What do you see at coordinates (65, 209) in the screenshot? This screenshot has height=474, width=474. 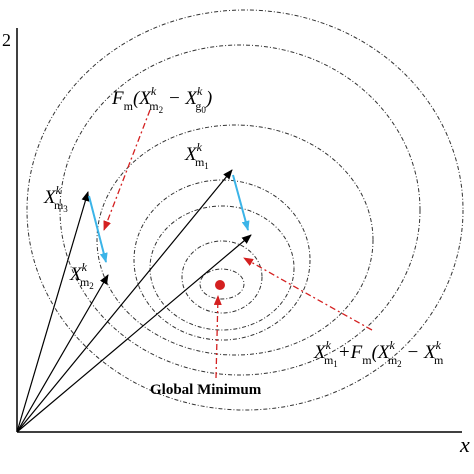 I see `label-part: 3` at bounding box center [65, 209].